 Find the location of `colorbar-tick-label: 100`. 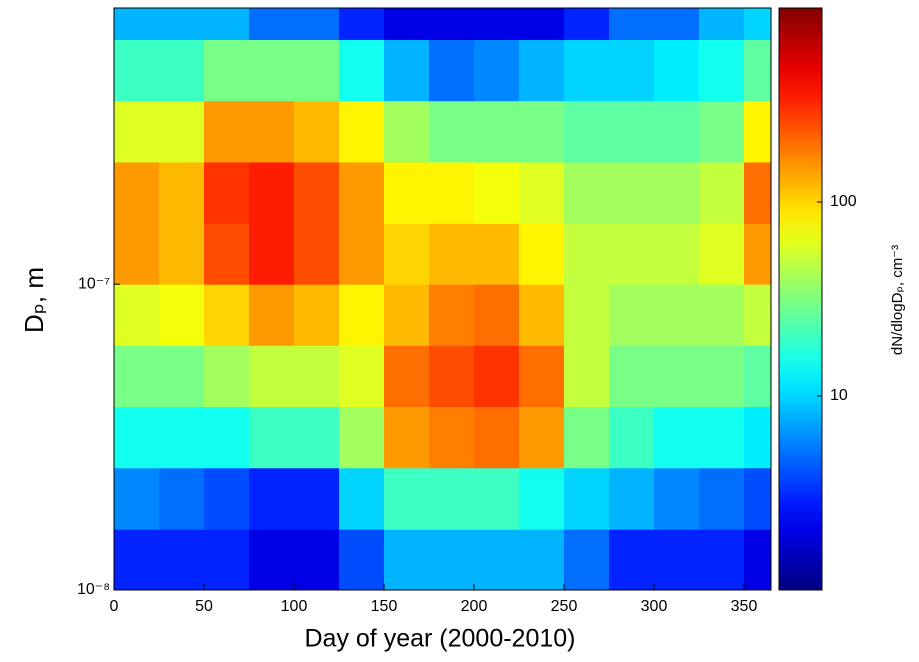

colorbar-tick-label: 100 is located at coordinates (843, 201).